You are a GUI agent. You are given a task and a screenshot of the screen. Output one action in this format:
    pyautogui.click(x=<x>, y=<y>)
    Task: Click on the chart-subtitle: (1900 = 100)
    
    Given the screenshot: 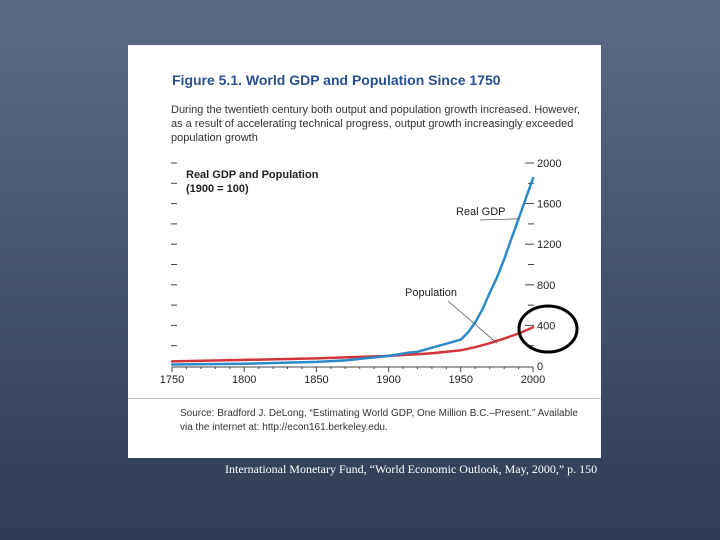 What is the action you would take?
    pyautogui.click(x=217, y=189)
    